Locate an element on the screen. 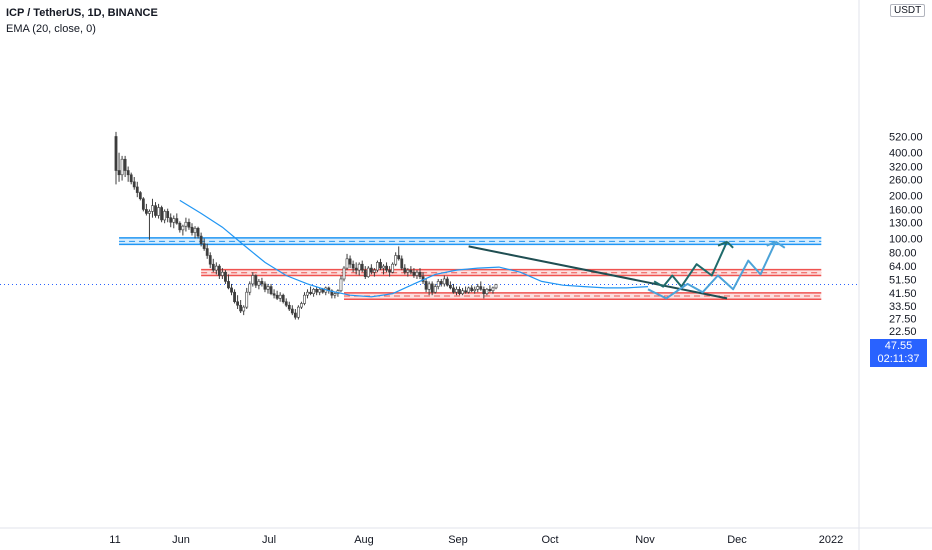  time-axis: 11 Jun Jul Aug Sep Oct Nov Dec 2022 is located at coordinates (476, 540).